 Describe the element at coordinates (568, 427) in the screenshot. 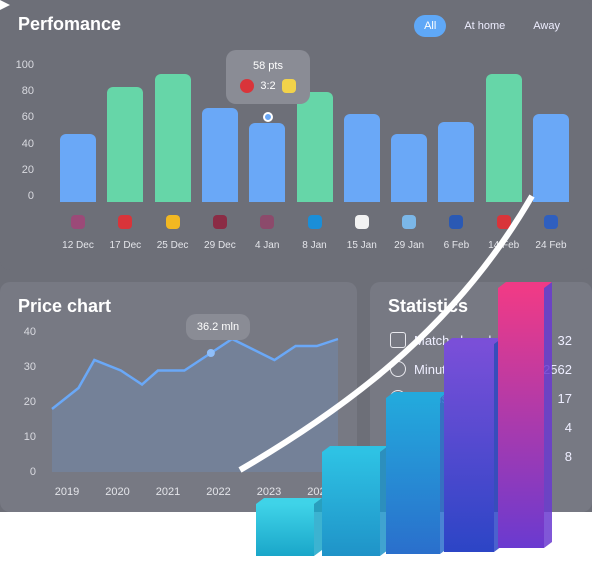

I see `stat-value: 4` at that location.